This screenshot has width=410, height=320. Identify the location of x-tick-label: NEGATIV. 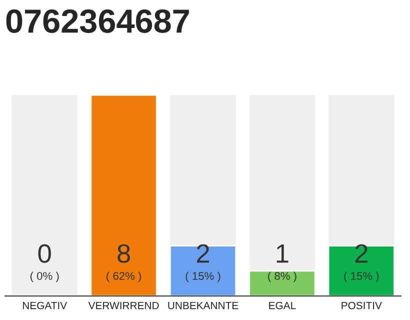
(45, 306).